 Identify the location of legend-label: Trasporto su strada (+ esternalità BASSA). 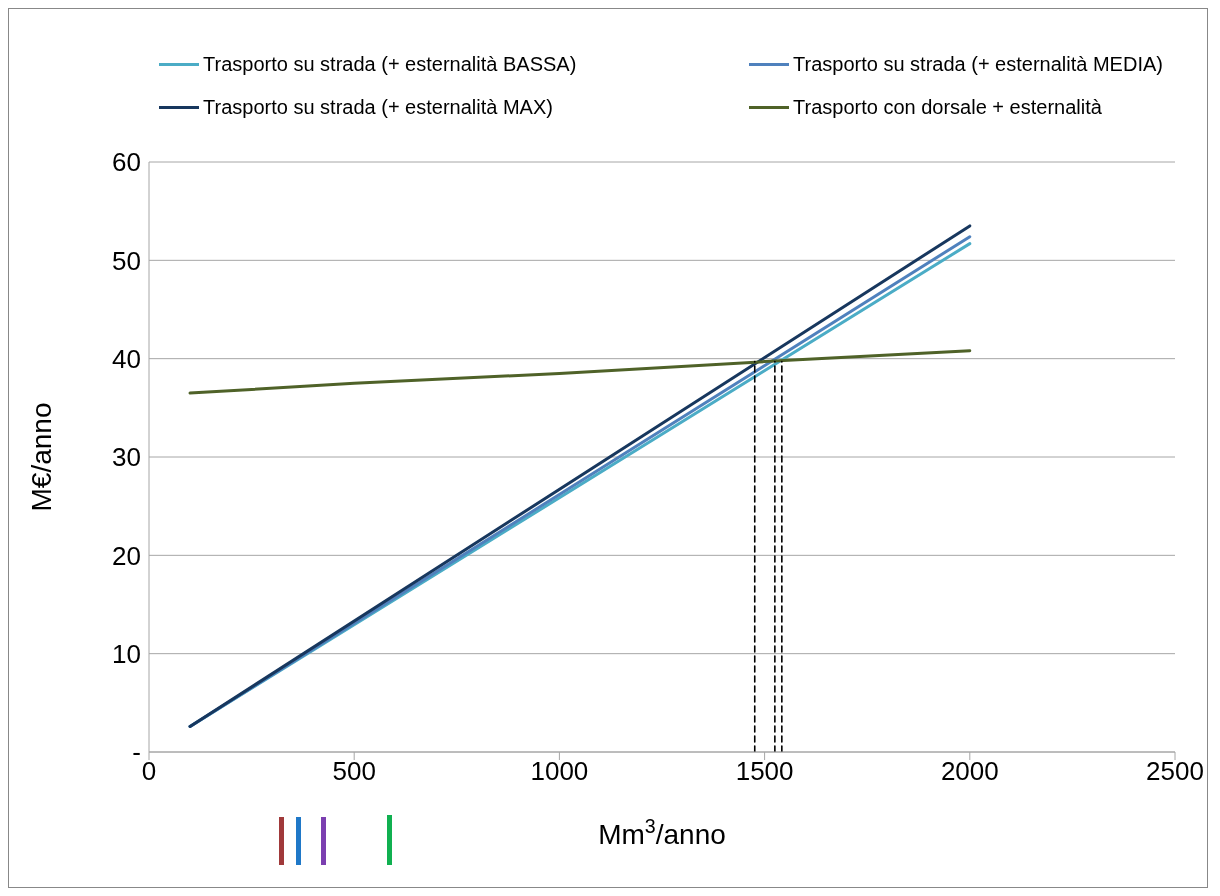
(390, 64).